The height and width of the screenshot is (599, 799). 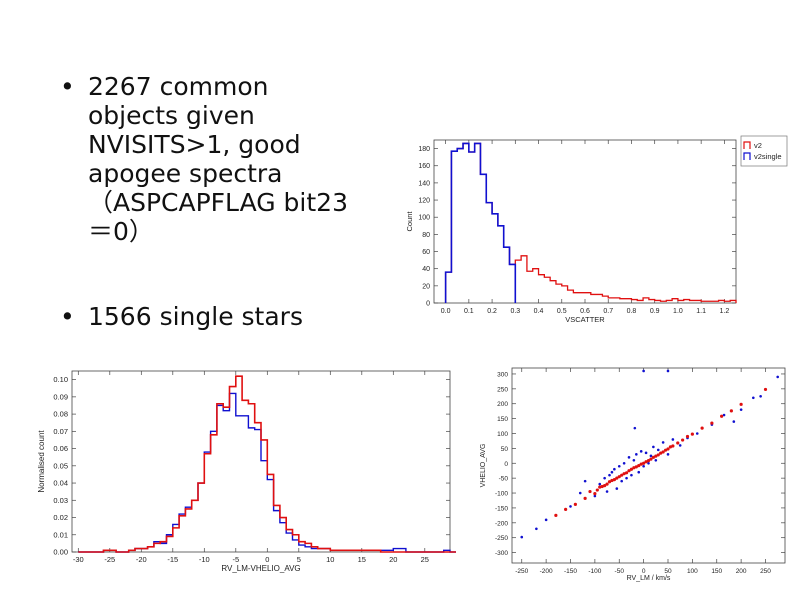 What do you see at coordinates (644, 571) in the screenshot?
I see `x-tick-label: 0` at bounding box center [644, 571].